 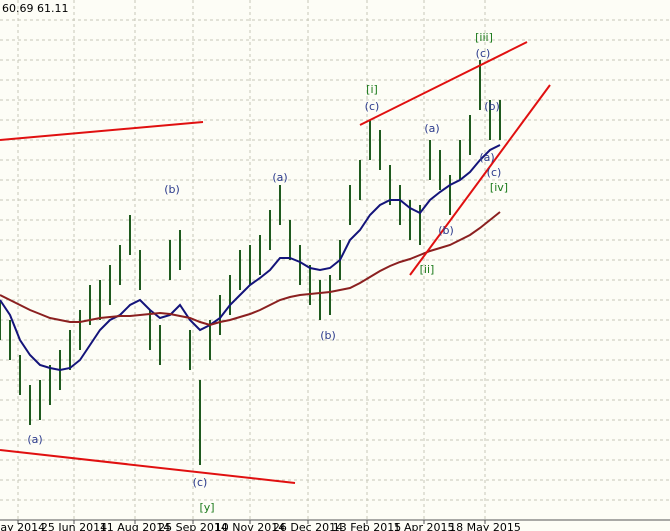 What do you see at coordinates (499, 187) in the screenshot?
I see `wave-label: [iv]` at bounding box center [499, 187].